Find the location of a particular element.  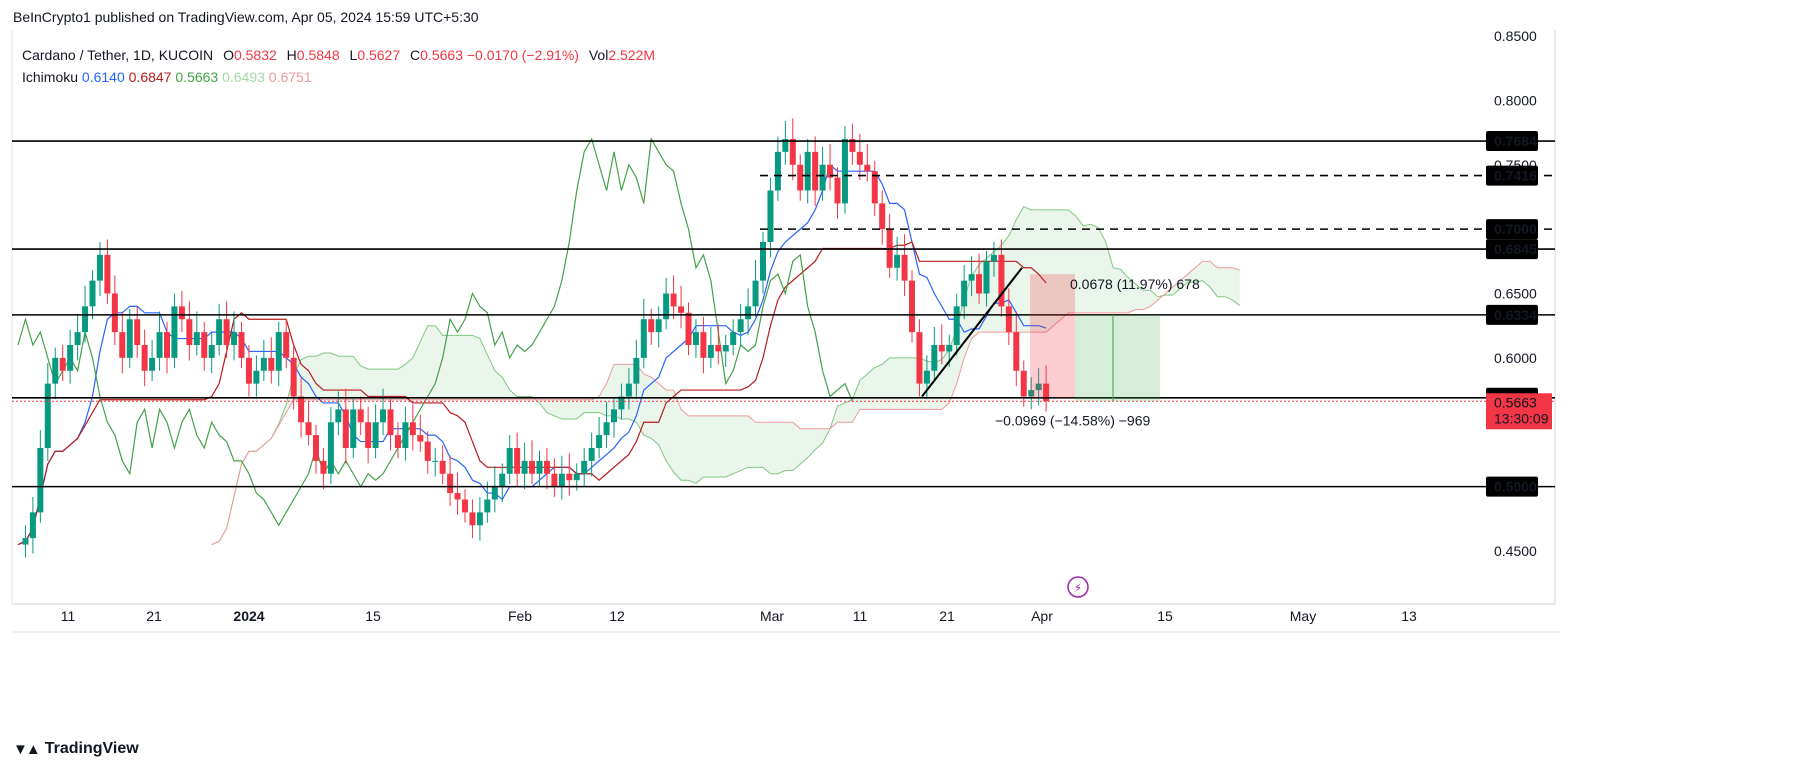

open-label: O is located at coordinates (228, 55).